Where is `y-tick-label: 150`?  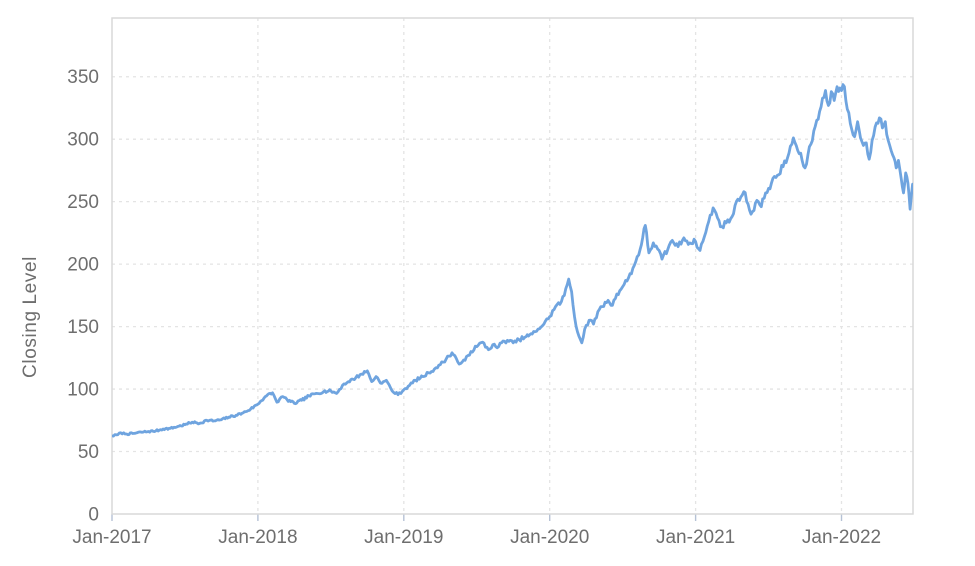 y-tick-label: 150 is located at coordinates (83, 327).